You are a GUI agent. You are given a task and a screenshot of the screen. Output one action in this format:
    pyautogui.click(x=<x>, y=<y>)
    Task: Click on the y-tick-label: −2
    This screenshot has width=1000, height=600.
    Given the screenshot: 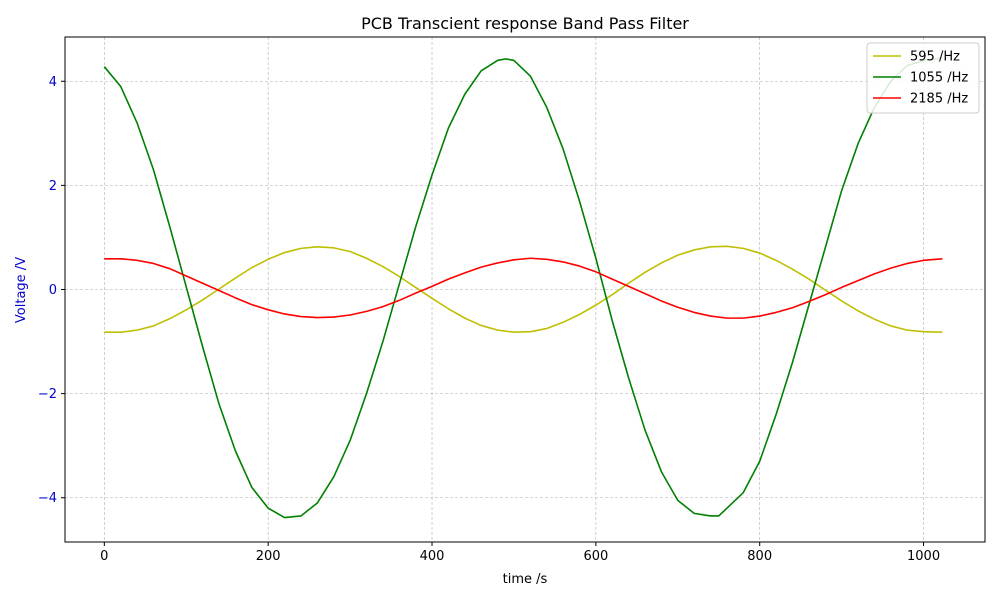 What is the action you would take?
    pyautogui.click(x=47, y=394)
    